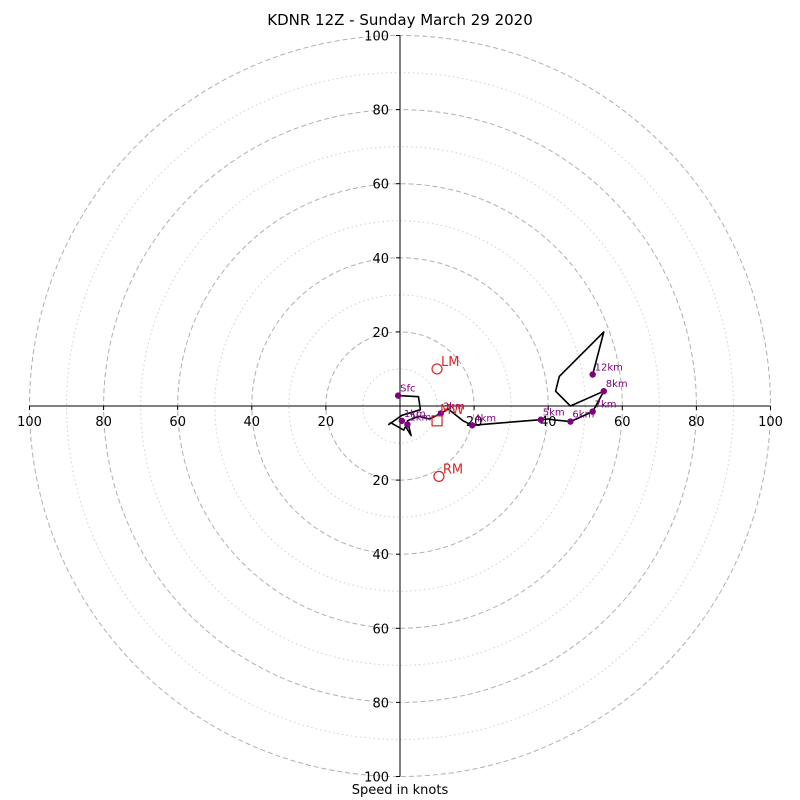 This screenshot has width=800, height=800. Describe the element at coordinates (400, 20) in the screenshot. I see `chart-title: KDNR 12Z - Sunday March 29 2020` at that location.